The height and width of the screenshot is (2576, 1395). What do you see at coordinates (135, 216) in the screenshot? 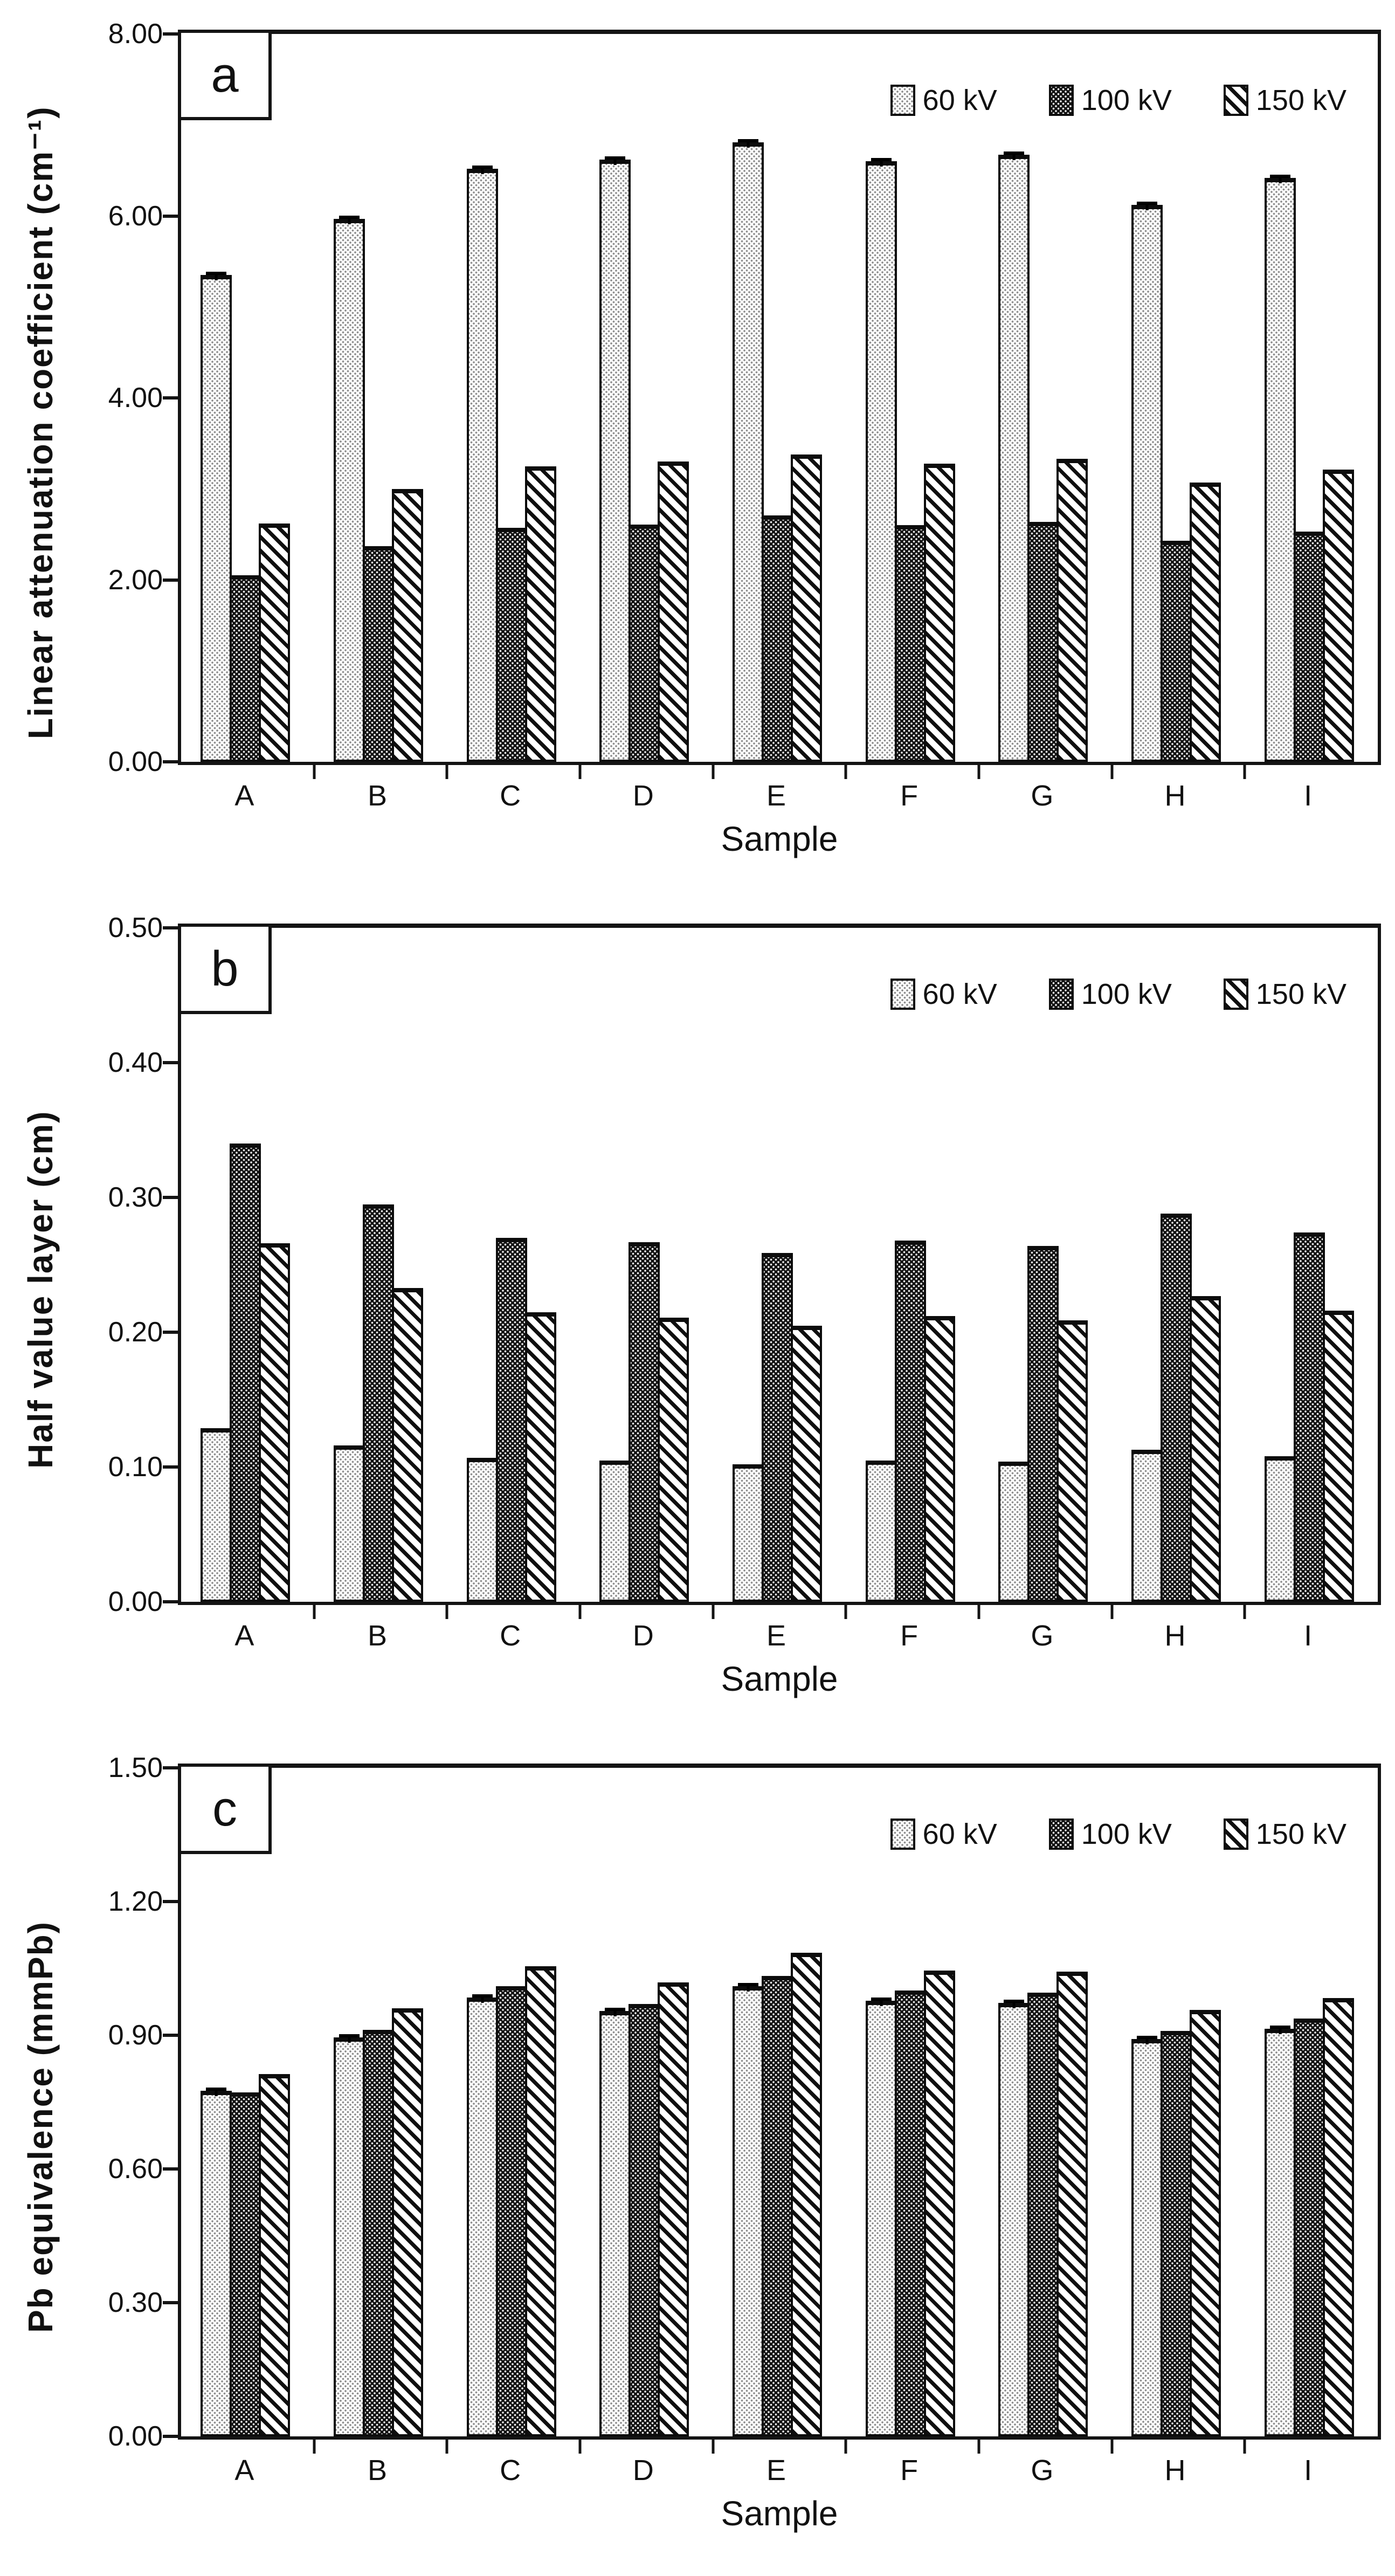
I see `y-tick-label: 6.00` at bounding box center [135, 216].